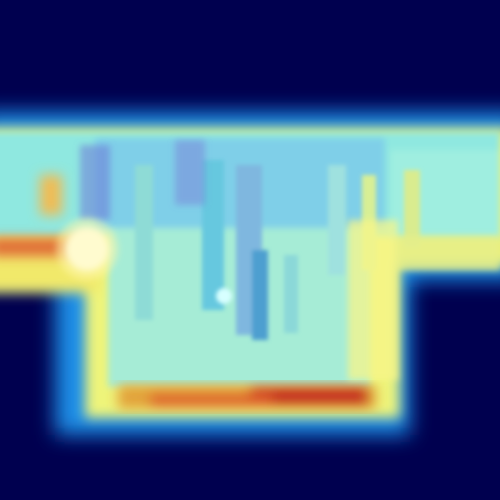 Image resolution: width=500 pixels, height=500 pixels. Describe the element at coordinates (247, 397) in the screenshot. I see `bottom-red-band` at that location.